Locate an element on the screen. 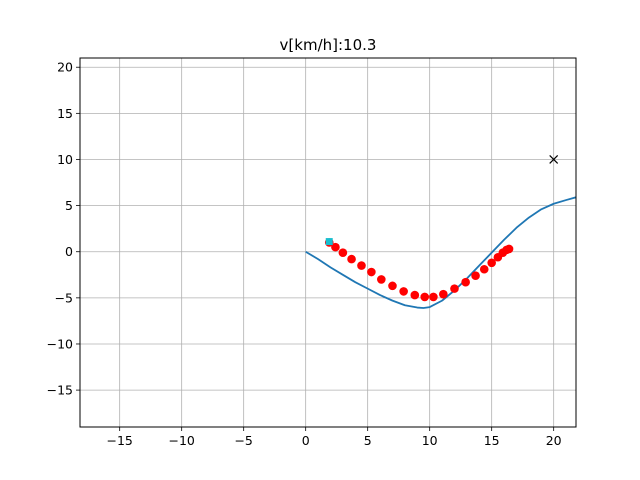 This screenshot has height=480, width=640. y-tick-label: 15 is located at coordinates (65, 113).